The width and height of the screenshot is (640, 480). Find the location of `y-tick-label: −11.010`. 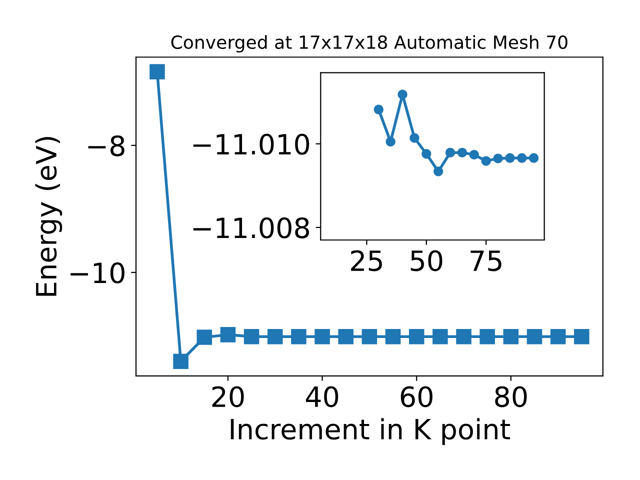

y-tick-label: −11.010 is located at coordinates (251, 144).